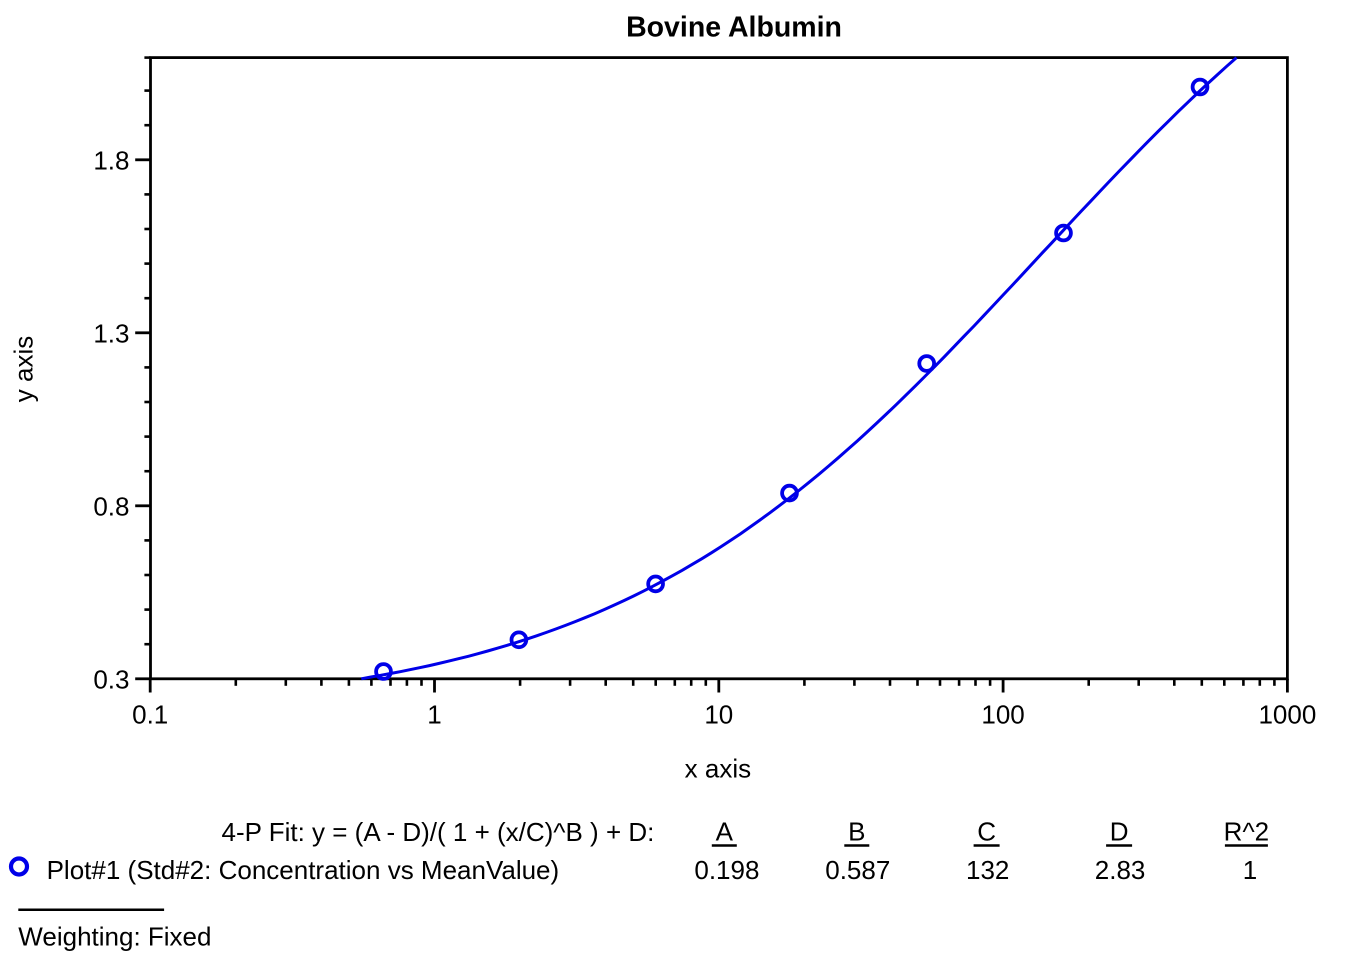  Describe the element at coordinates (857, 870) in the screenshot. I see `svg-text: 0.587` at that location.